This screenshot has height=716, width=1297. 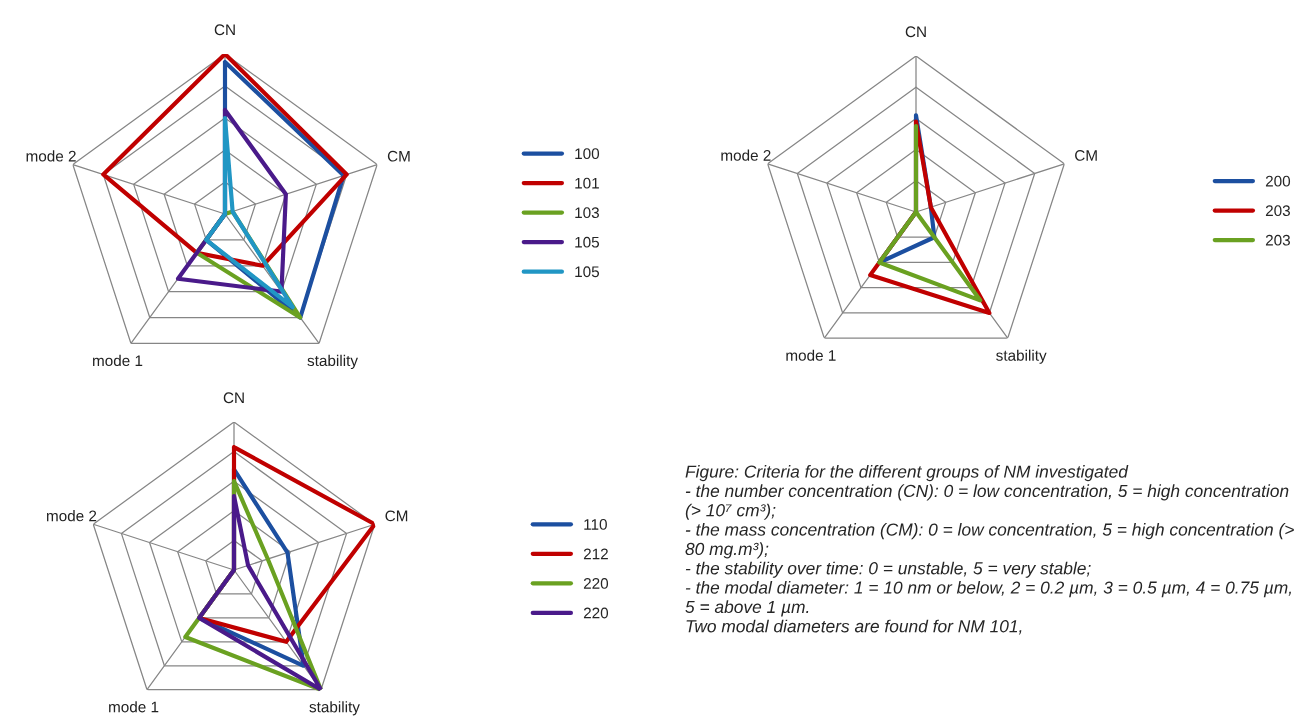 What do you see at coordinates (888, 569) in the screenshot?
I see `text: - the stability over time: 0 = unstable, 5 = very stable;` at bounding box center [888, 569].